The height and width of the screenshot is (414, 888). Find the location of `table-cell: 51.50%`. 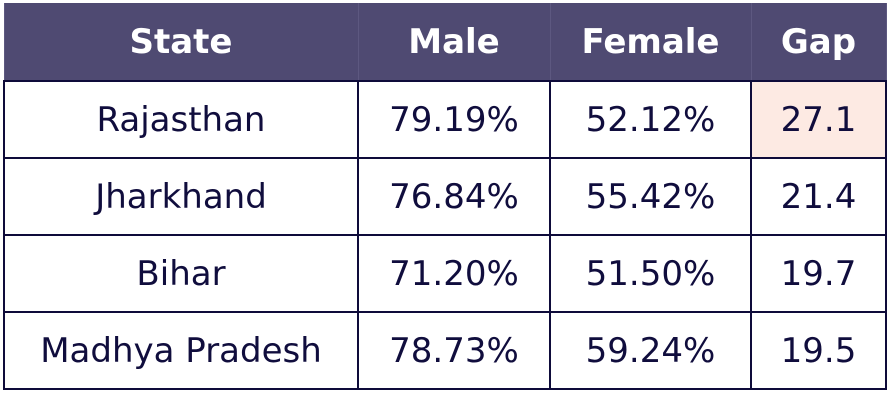

table-cell: 51.50% is located at coordinates (650, 273).